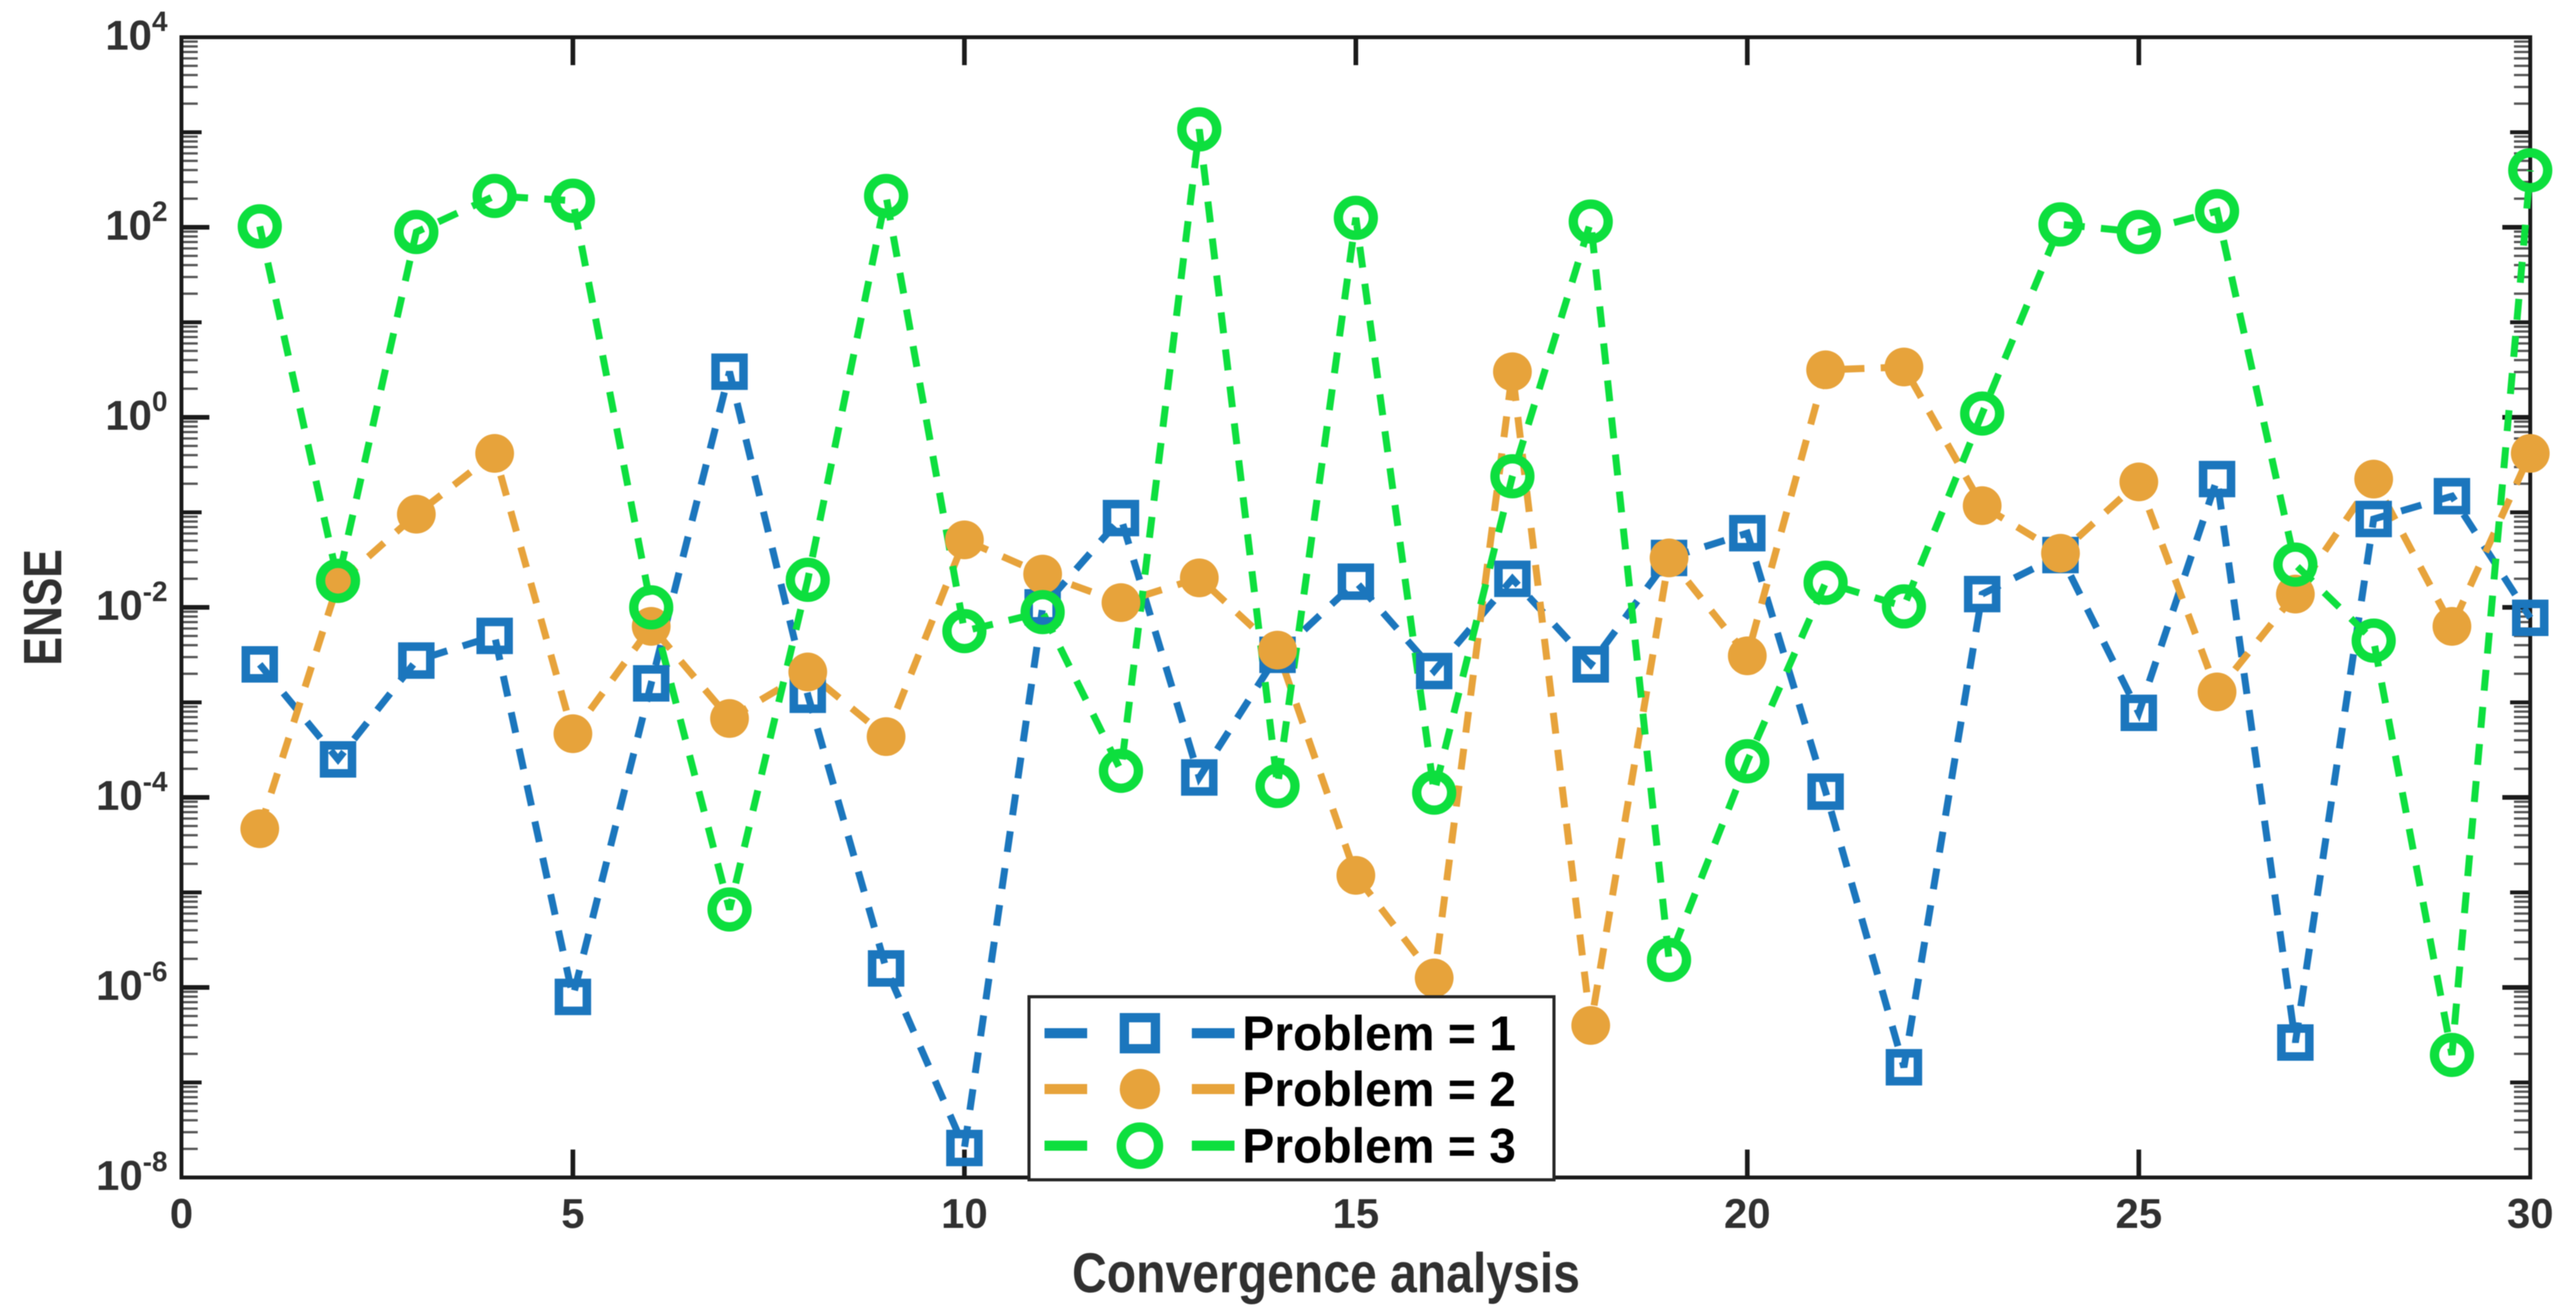  What do you see at coordinates (136, 32) in the screenshot?
I see `svg-text: 104` at bounding box center [136, 32].